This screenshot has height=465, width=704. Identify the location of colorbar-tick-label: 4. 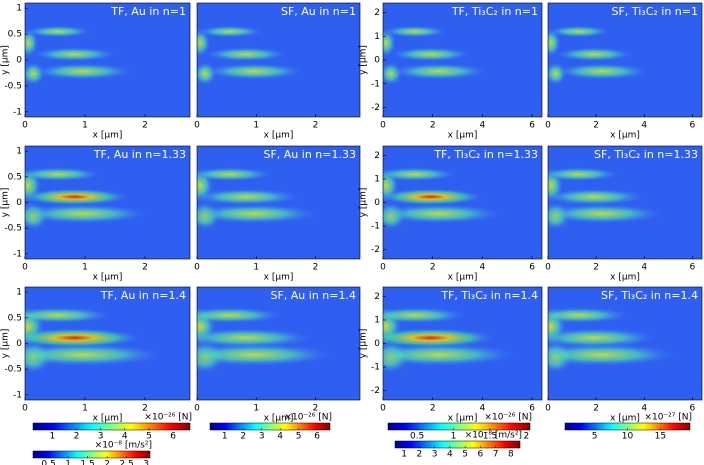
(450, 455).